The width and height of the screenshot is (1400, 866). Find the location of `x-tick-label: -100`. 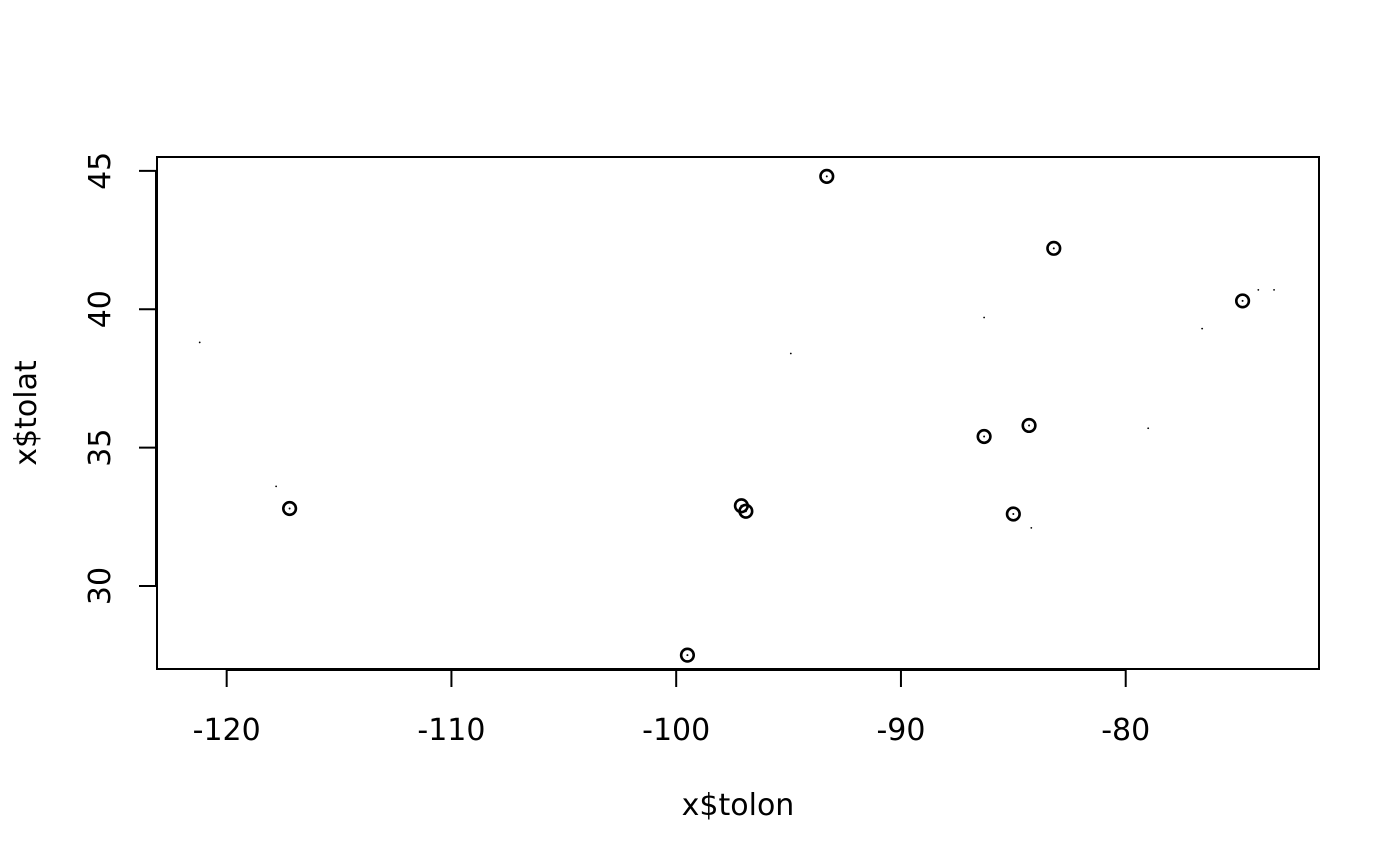

x-tick-label: -100 is located at coordinates (676, 730).